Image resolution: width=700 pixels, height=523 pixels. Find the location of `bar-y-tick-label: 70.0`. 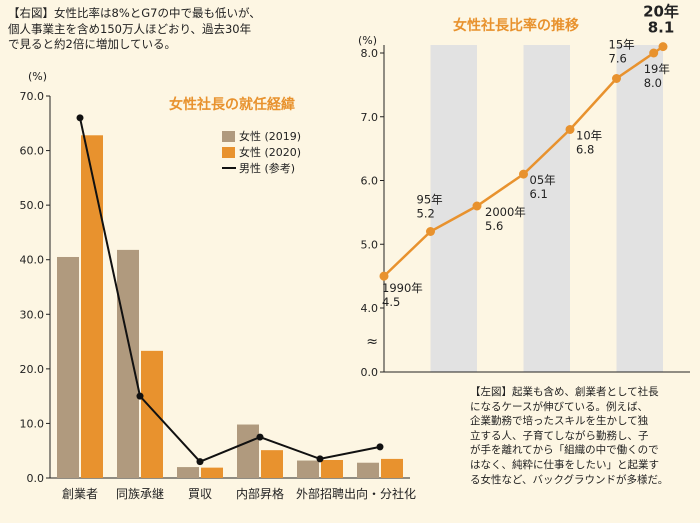

bar-y-tick-label: 70.0 is located at coordinates (32, 96).